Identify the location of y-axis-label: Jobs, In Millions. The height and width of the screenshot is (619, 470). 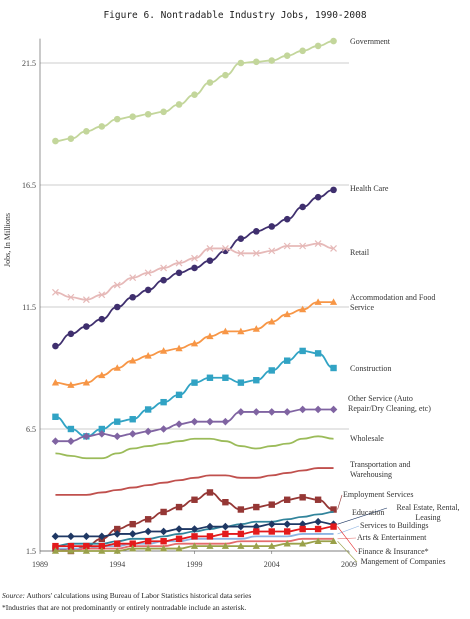
(7, 240).